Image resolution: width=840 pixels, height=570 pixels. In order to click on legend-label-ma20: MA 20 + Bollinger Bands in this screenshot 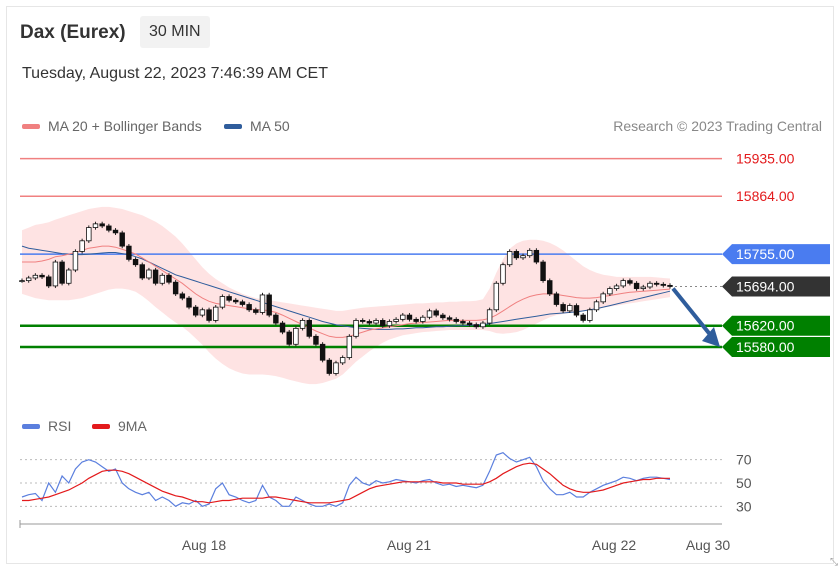, I will do `click(125, 126)`.